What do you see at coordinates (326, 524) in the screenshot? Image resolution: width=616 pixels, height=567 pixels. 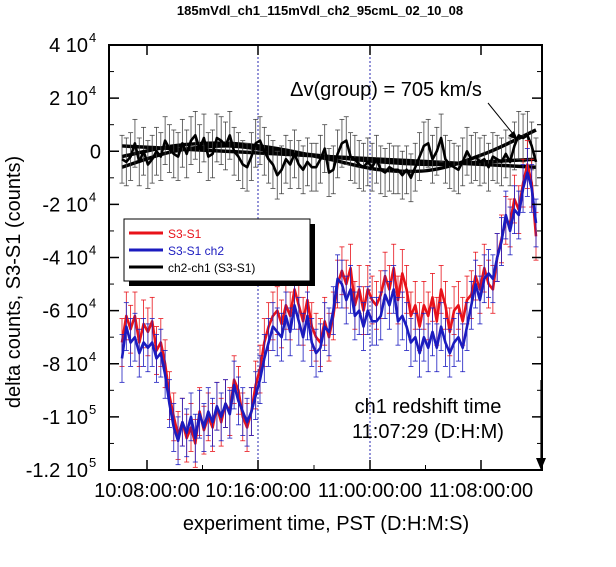 I see `x-axis-label: experiment time, PST (D:H:M:S)` at bounding box center [326, 524].